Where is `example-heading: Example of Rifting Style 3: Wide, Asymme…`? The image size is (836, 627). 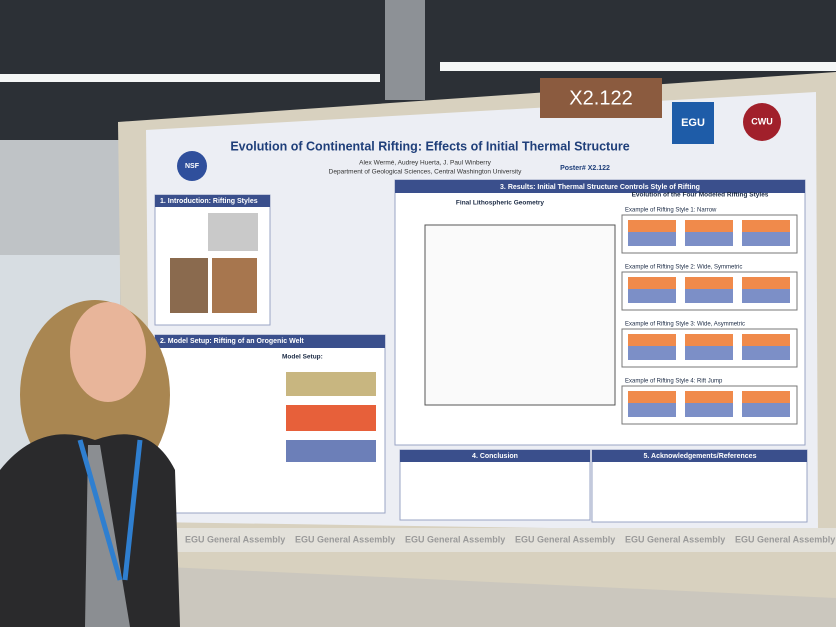 example-heading: Example of Rifting Style 3: Wide, Asymme… is located at coordinates (685, 325).